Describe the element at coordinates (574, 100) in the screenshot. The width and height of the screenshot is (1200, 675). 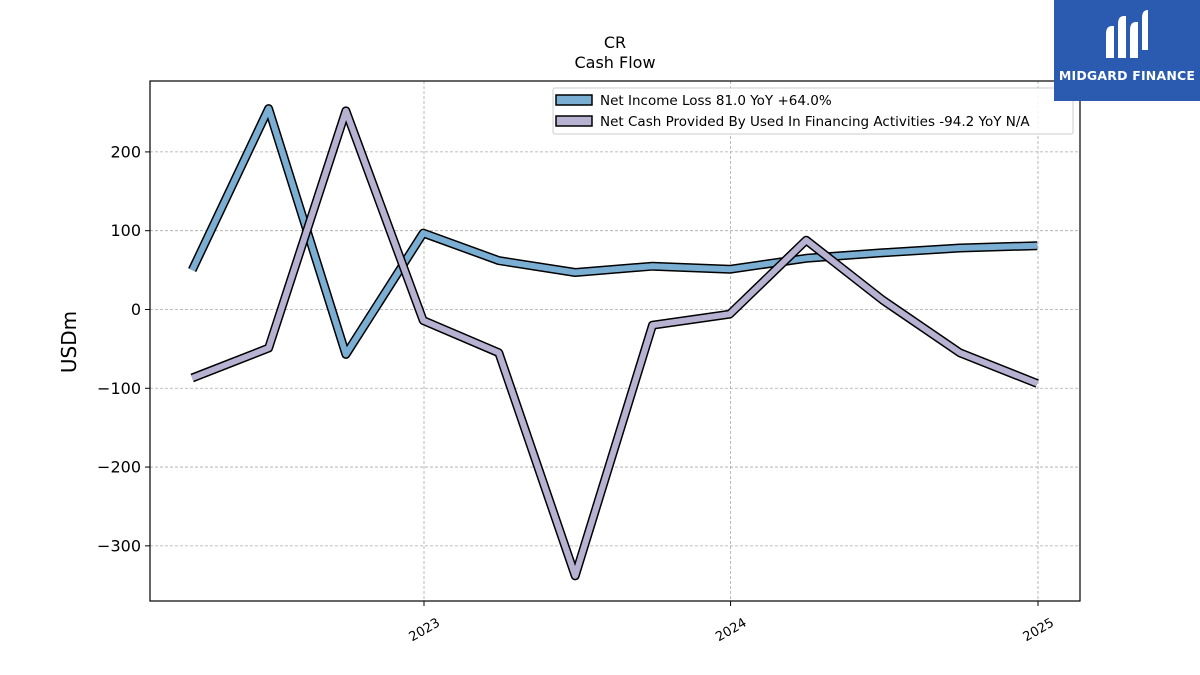
I see `legend-swatch-net-income` at that location.